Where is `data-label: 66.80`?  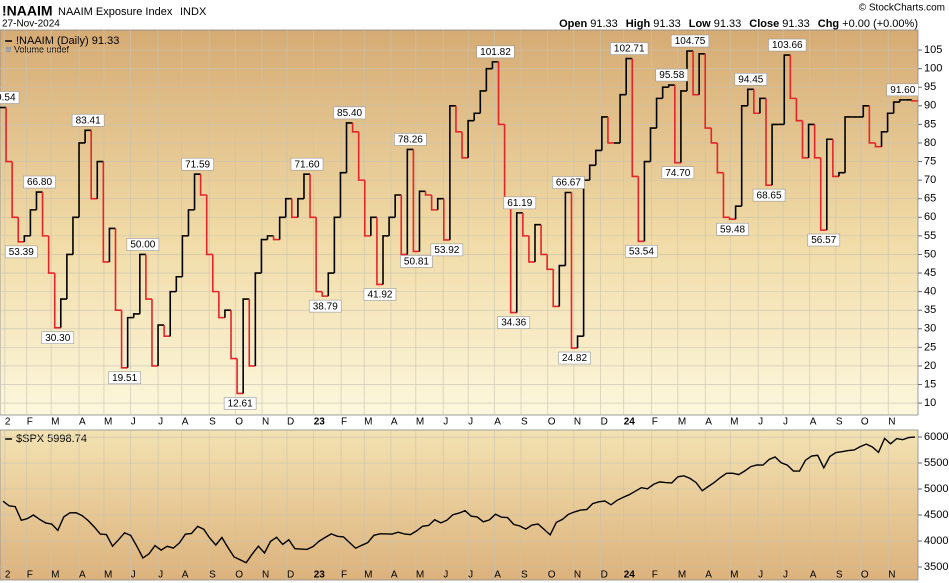
data-label: 66.80 is located at coordinates (39, 182).